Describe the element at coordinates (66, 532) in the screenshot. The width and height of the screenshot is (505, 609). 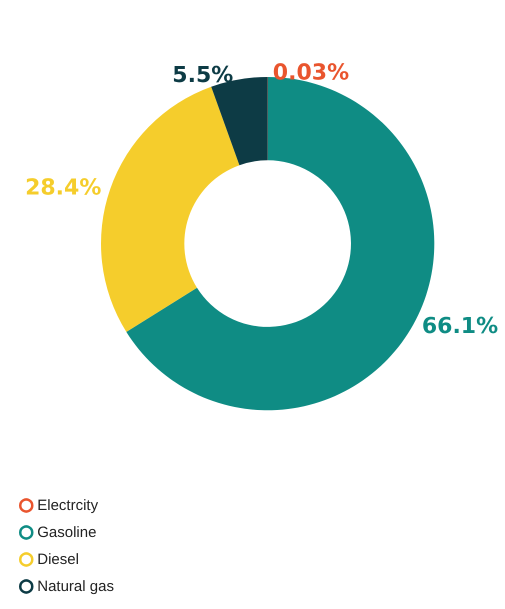
I see `legend-label: Gasoline` at that location.